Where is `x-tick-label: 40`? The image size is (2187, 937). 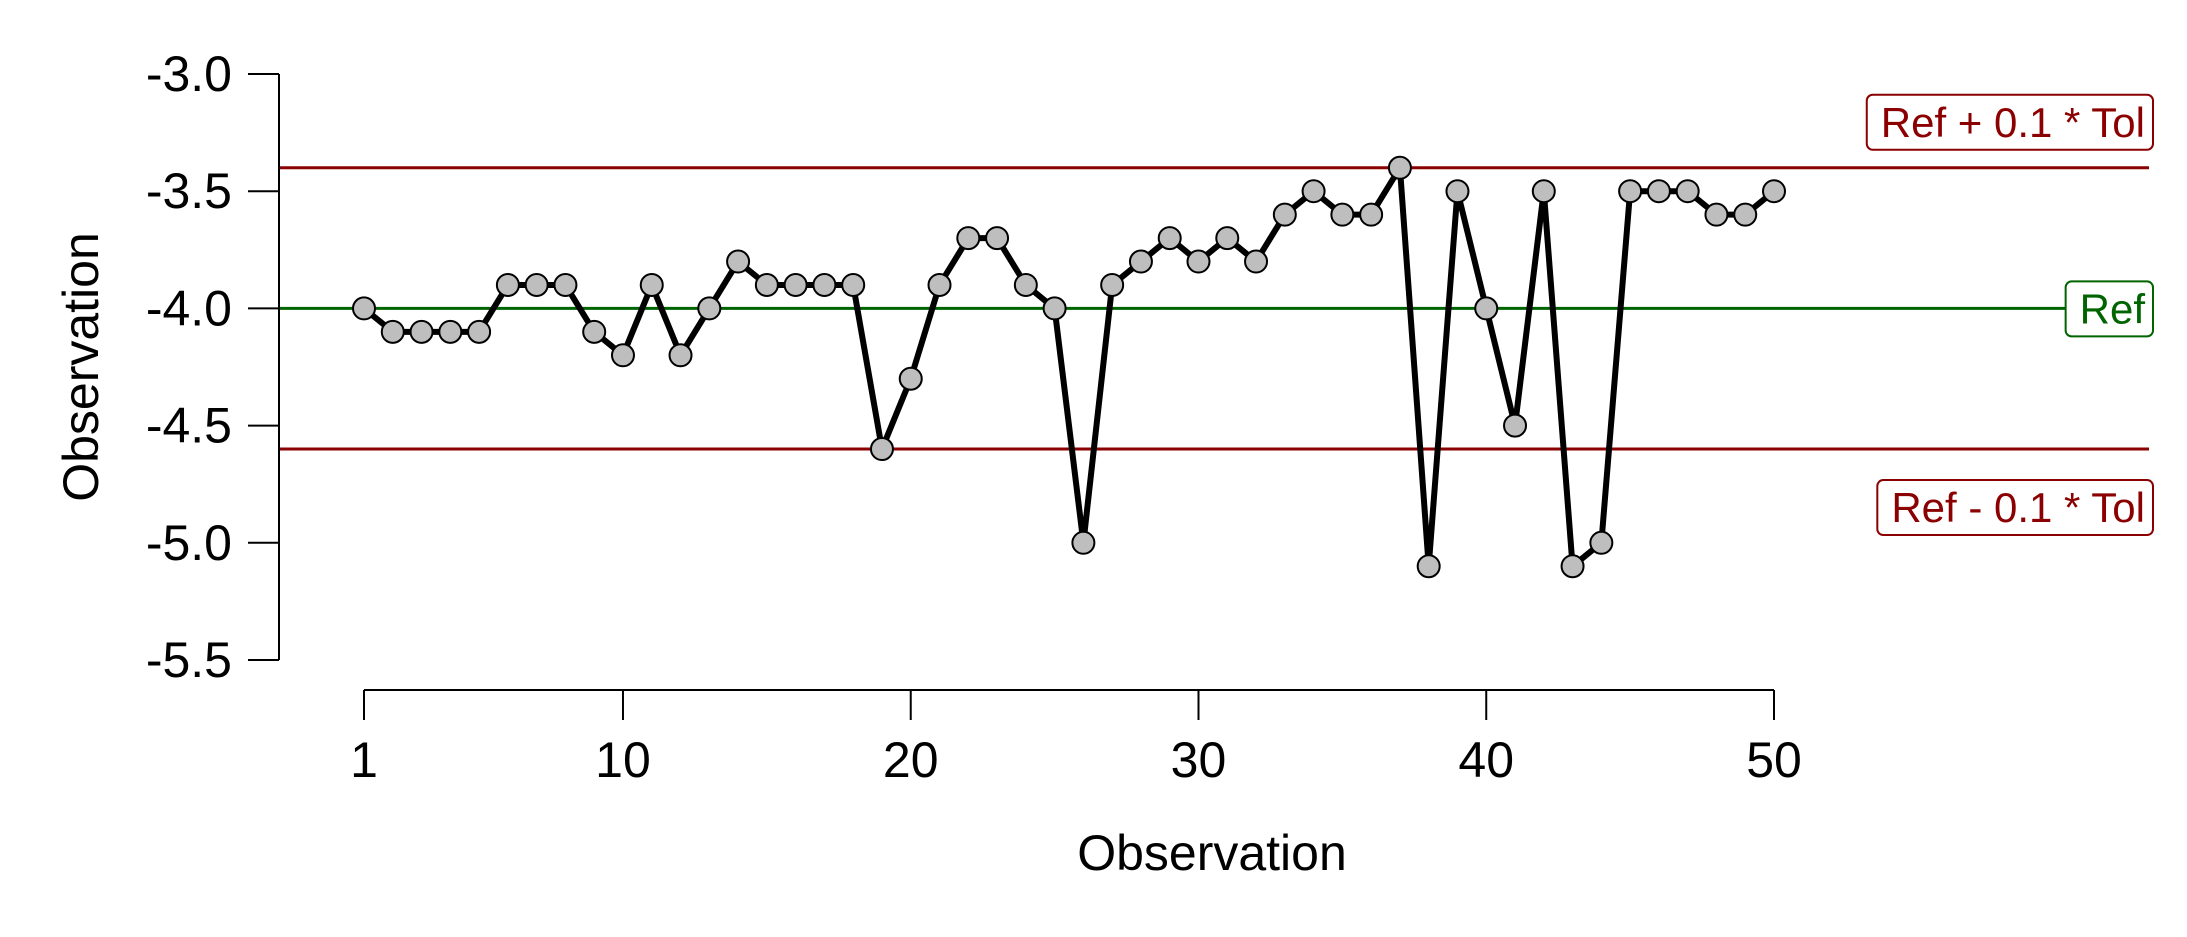
x-tick-label: 40 is located at coordinates (1486, 760).